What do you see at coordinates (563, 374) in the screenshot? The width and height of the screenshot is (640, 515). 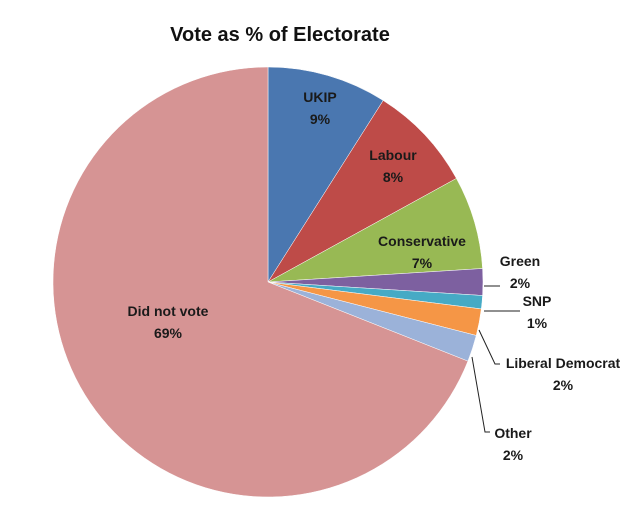 I see `data-label: Liberal Democrat 2%` at bounding box center [563, 374].